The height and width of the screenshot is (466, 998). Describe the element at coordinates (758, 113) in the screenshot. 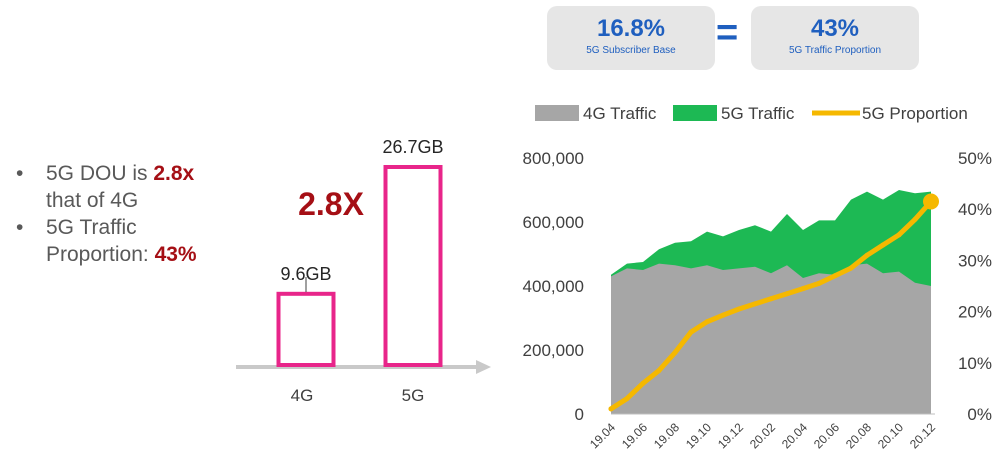

I see `legend-label: 5G Traffic` at that location.